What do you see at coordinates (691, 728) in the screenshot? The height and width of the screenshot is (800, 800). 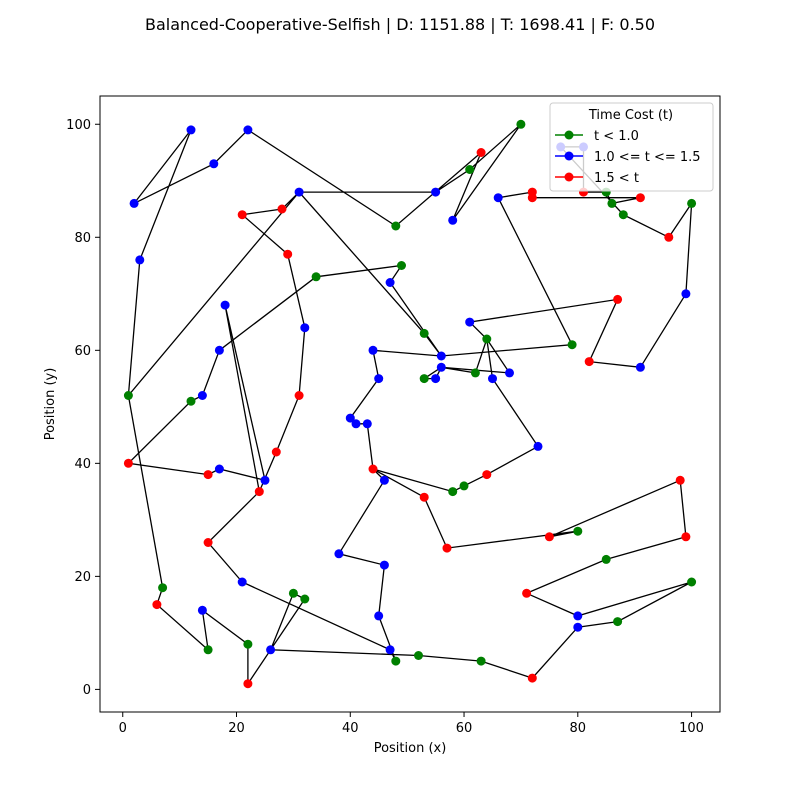 I see `x-tick-label-100: 100` at bounding box center [691, 728].